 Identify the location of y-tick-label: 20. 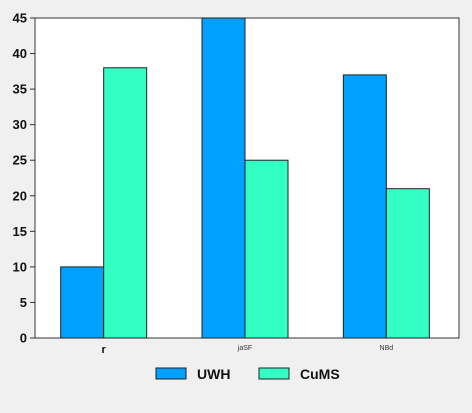
(20, 195).